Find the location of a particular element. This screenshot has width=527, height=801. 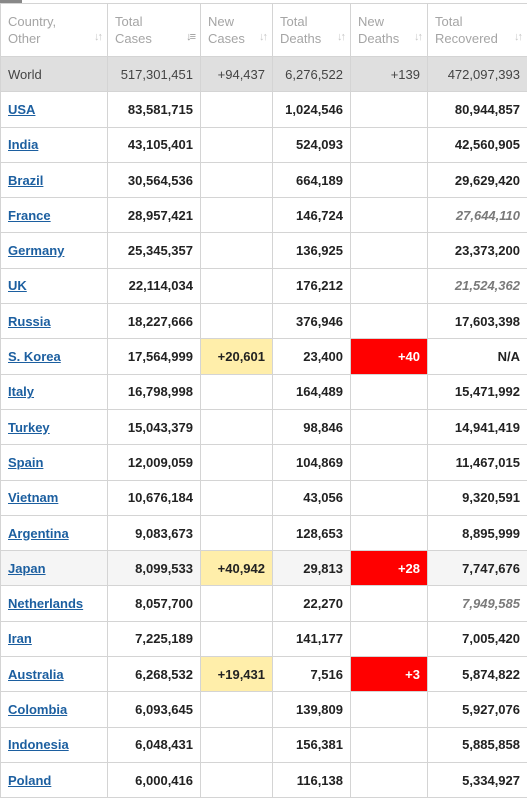

total-recovered-cell: 23,373,200 is located at coordinates (477, 250).